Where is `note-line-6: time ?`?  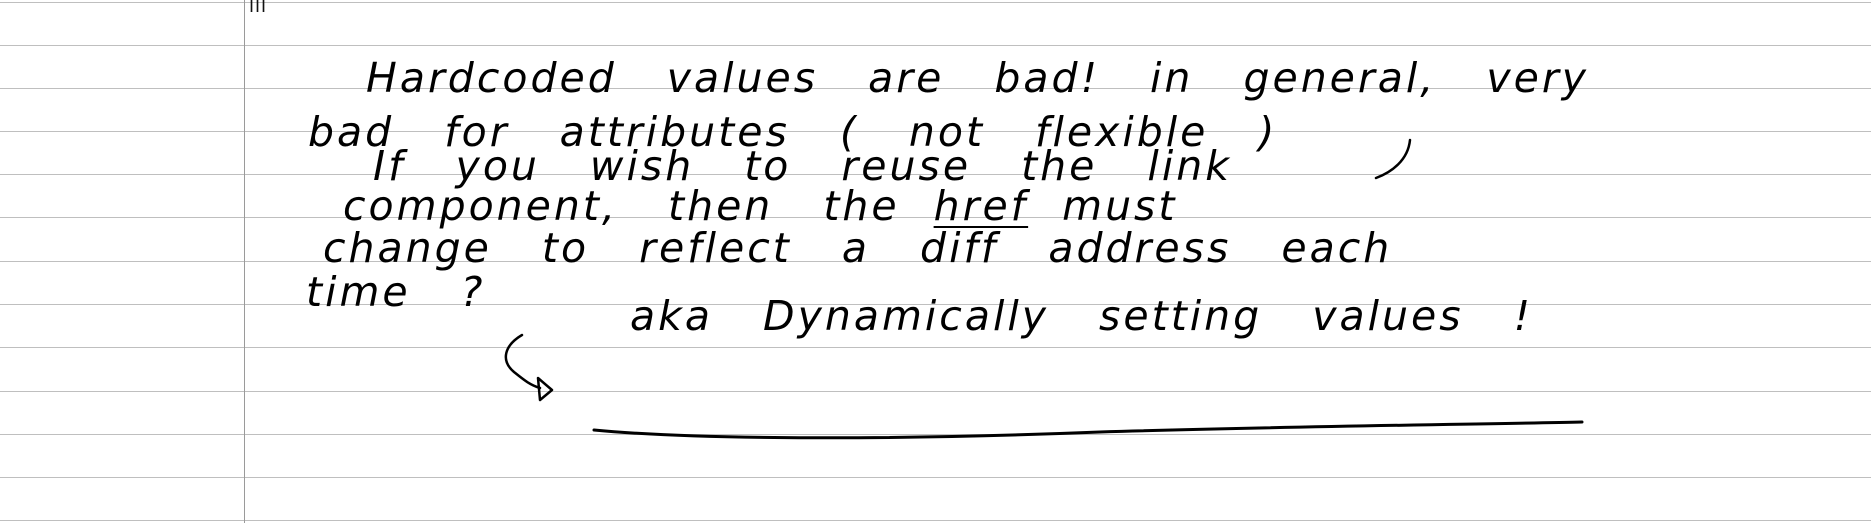 note-line-6: time ? is located at coordinates (396, 292).